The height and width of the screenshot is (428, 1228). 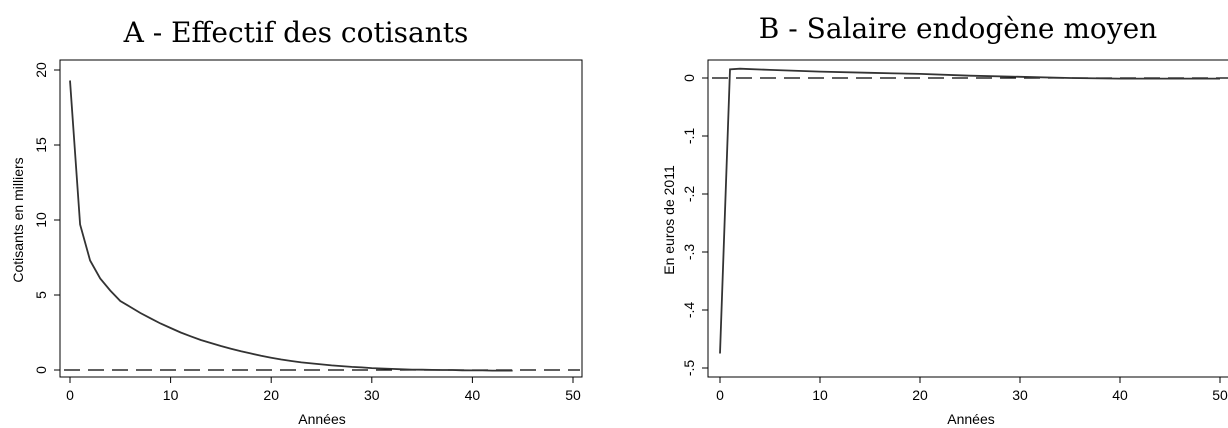 What do you see at coordinates (41, 295) in the screenshot?
I see `chart-a-y-tick-label: 5` at bounding box center [41, 295].